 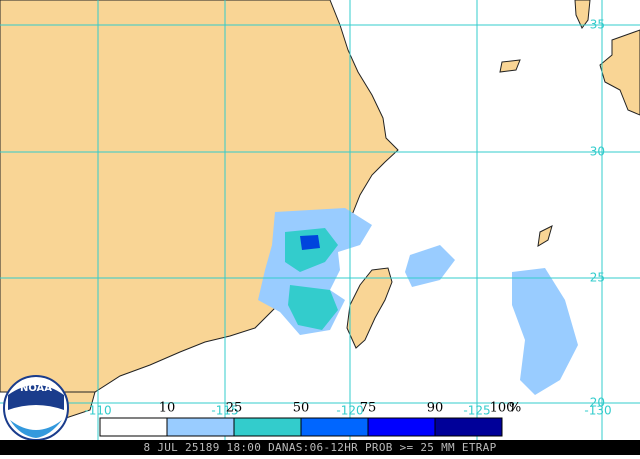 What do you see at coordinates (369, 308) in the screenshot?
I see `taiwan` at bounding box center [369, 308].